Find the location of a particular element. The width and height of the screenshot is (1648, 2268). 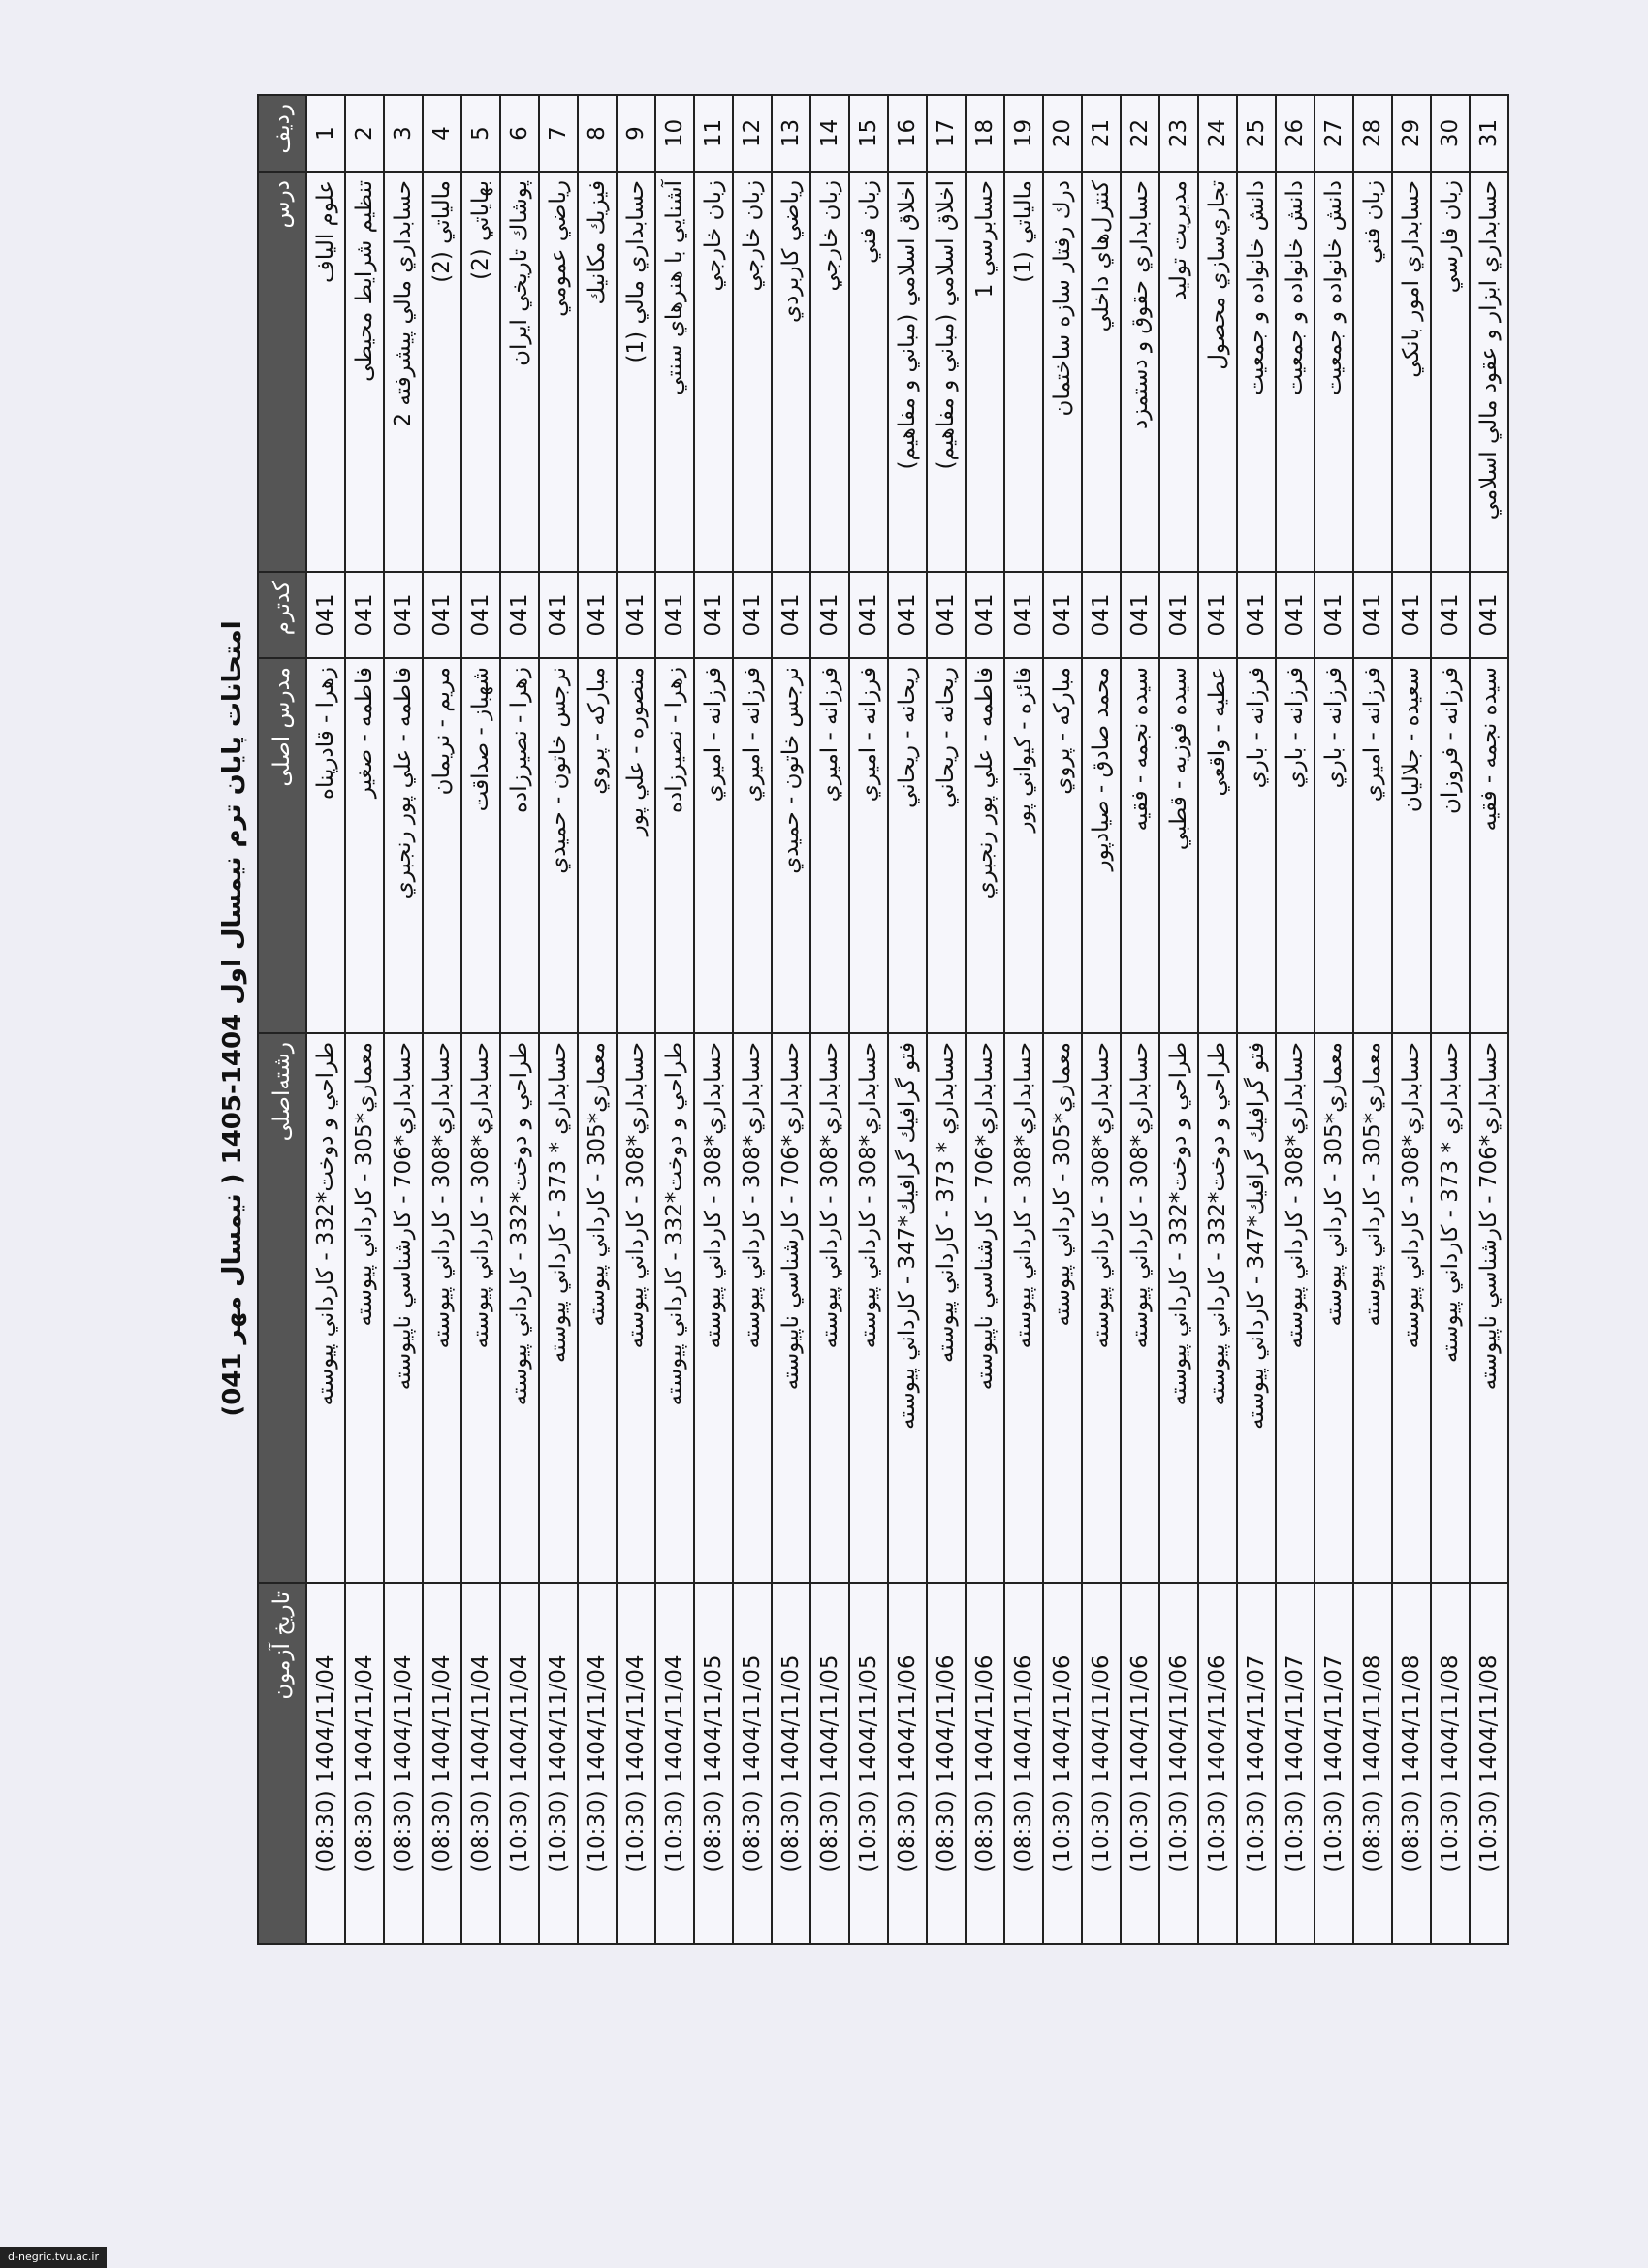

table-cell: مباركه - پروي is located at coordinates (1063, 845).